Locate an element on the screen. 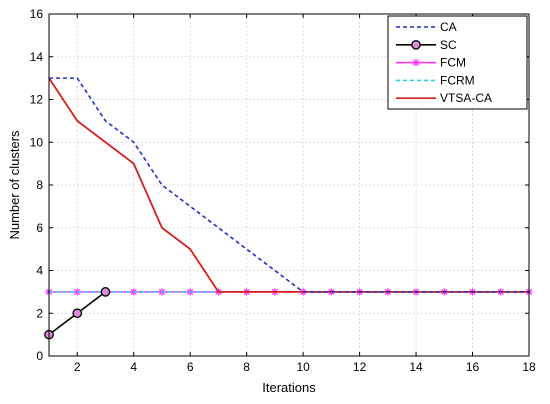 Image resolution: width=550 pixels, height=404 pixels. legend: CA SC FCM FCRM VTSA-CA is located at coordinates (457, 62).